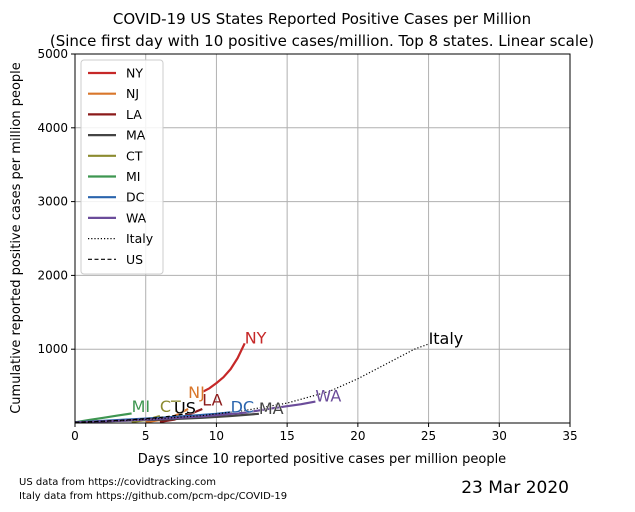  I want to click on data-series, so click(251, 383).